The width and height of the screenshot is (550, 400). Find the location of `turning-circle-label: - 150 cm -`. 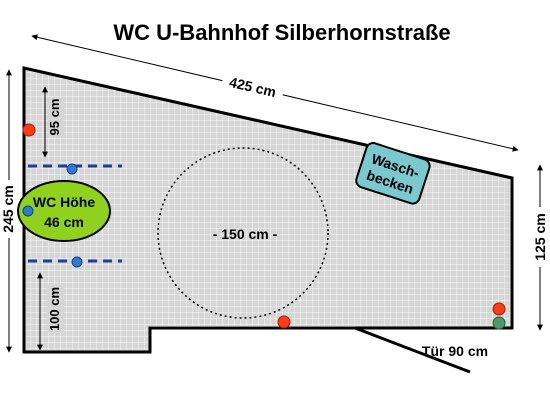

turning-circle-label: - 150 cm - is located at coordinates (245, 234).